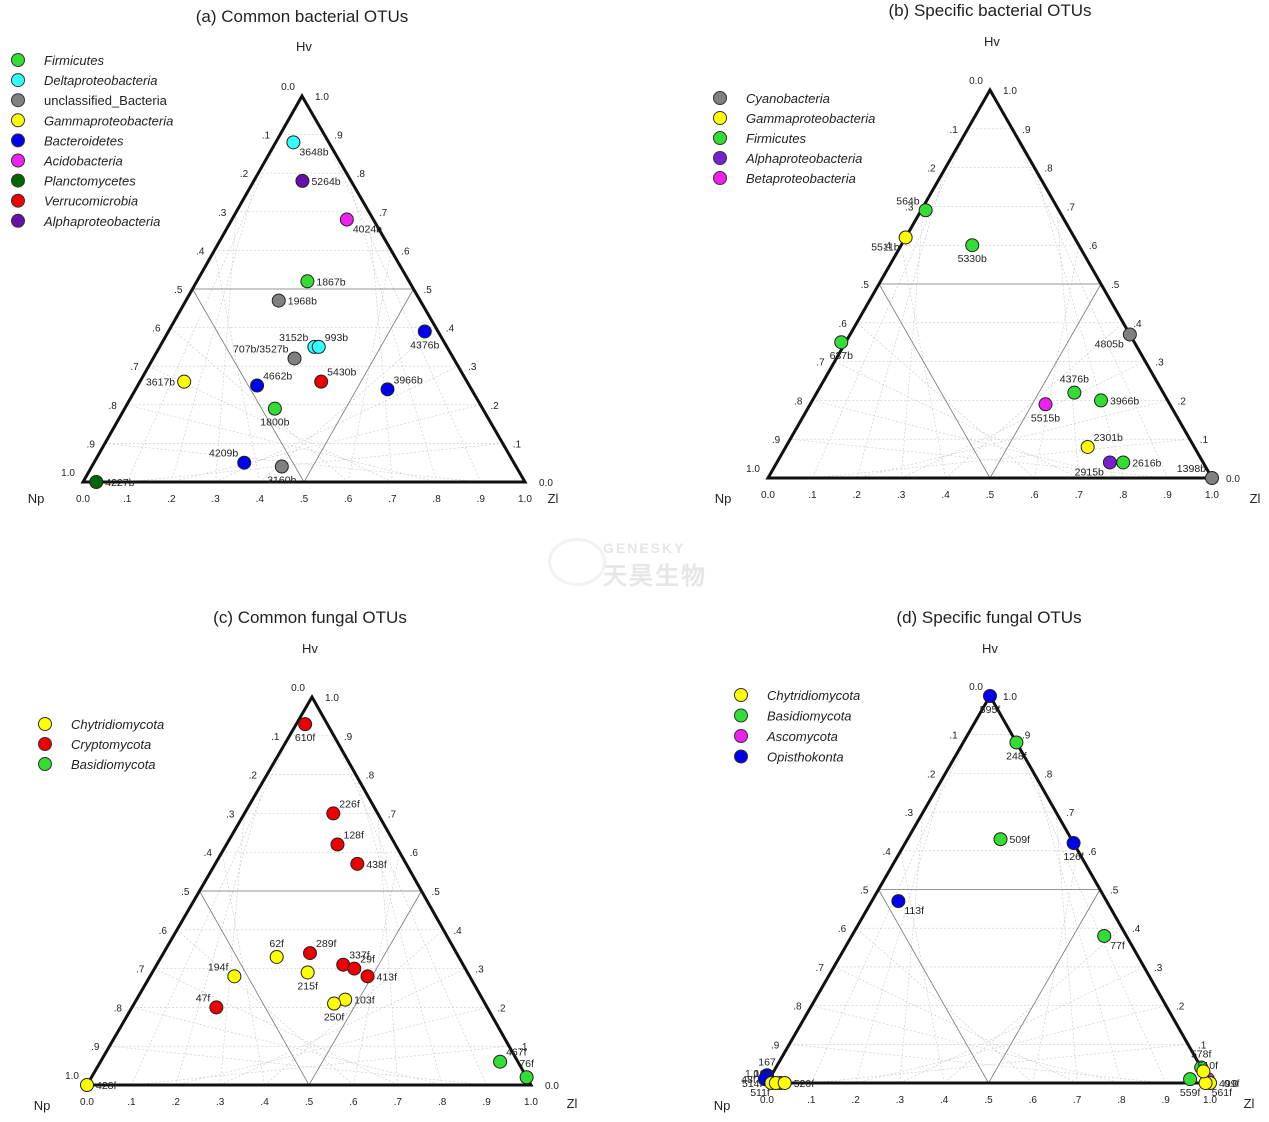  I want to click on point-label: 4376b, so click(424, 345).